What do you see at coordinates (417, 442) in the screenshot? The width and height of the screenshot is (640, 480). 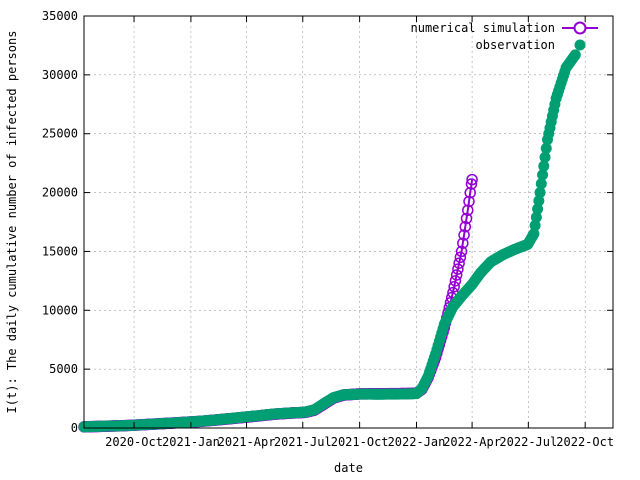 I see `x-tick-label: 2022-Jan` at bounding box center [417, 442].